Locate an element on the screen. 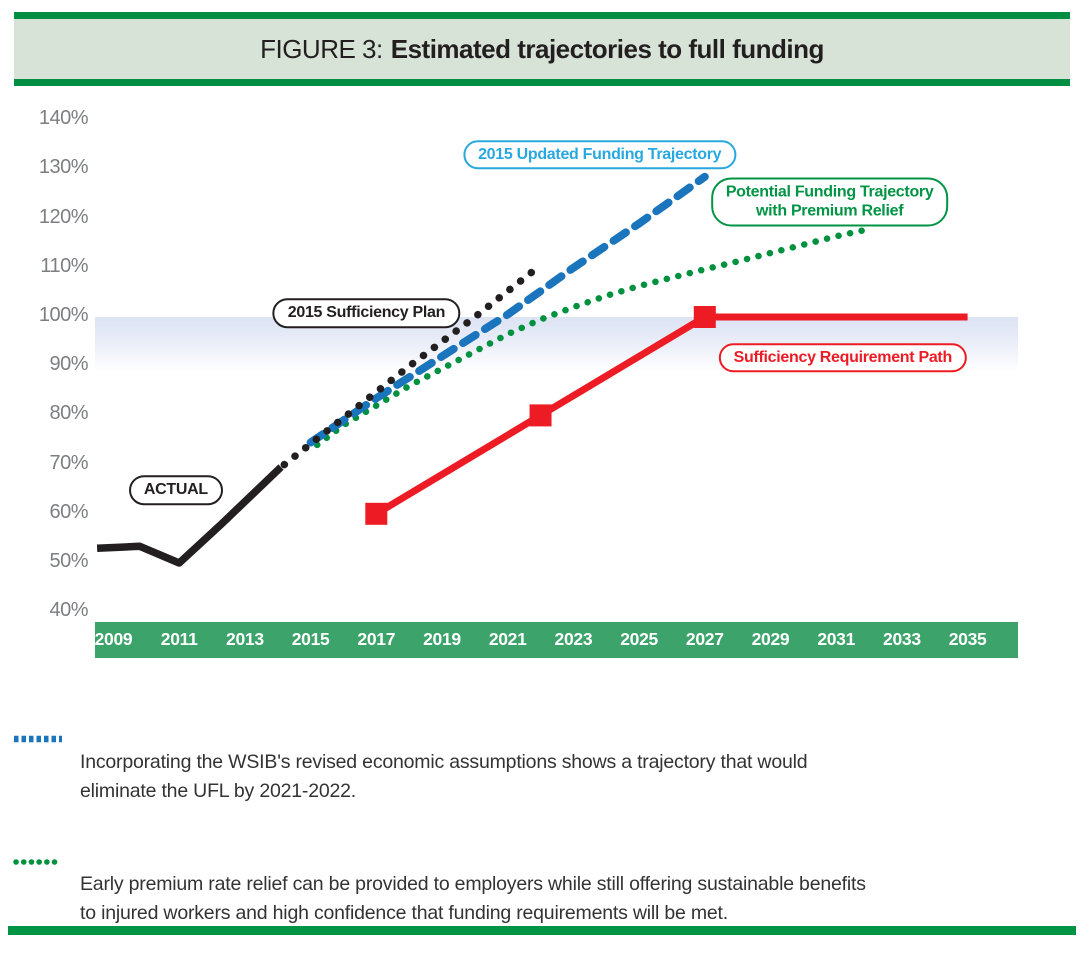 The height and width of the screenshot is (973, 1084). annotation-label: with Premium Relief is located at coordinates (830, 211).